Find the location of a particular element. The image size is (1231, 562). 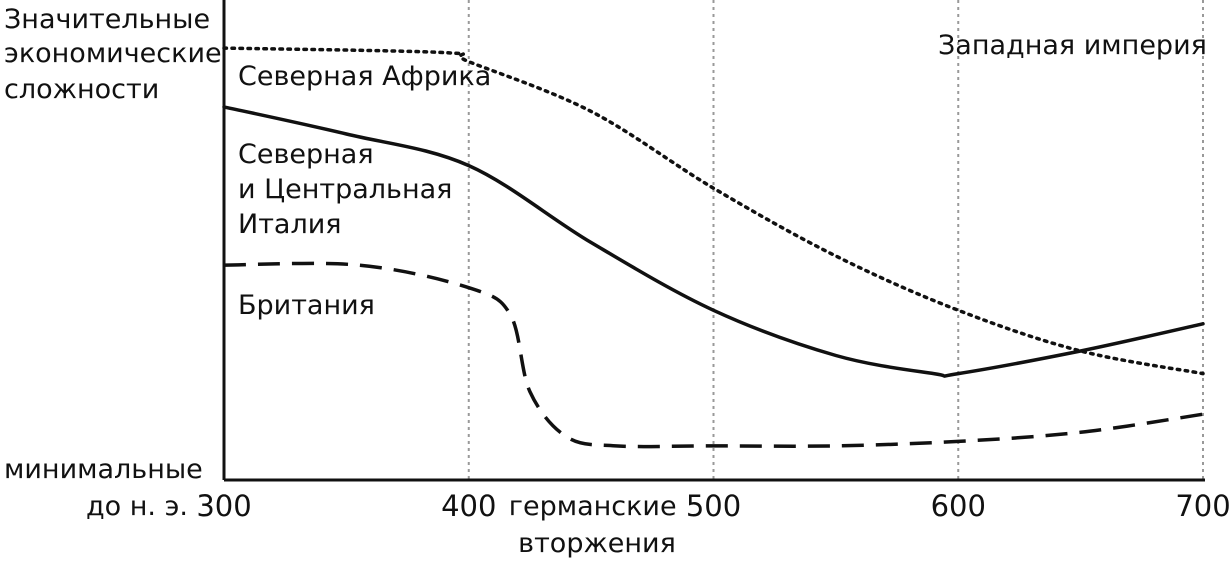

x-axis-annotation: германские вторжения is located at coordinates (597, 525).